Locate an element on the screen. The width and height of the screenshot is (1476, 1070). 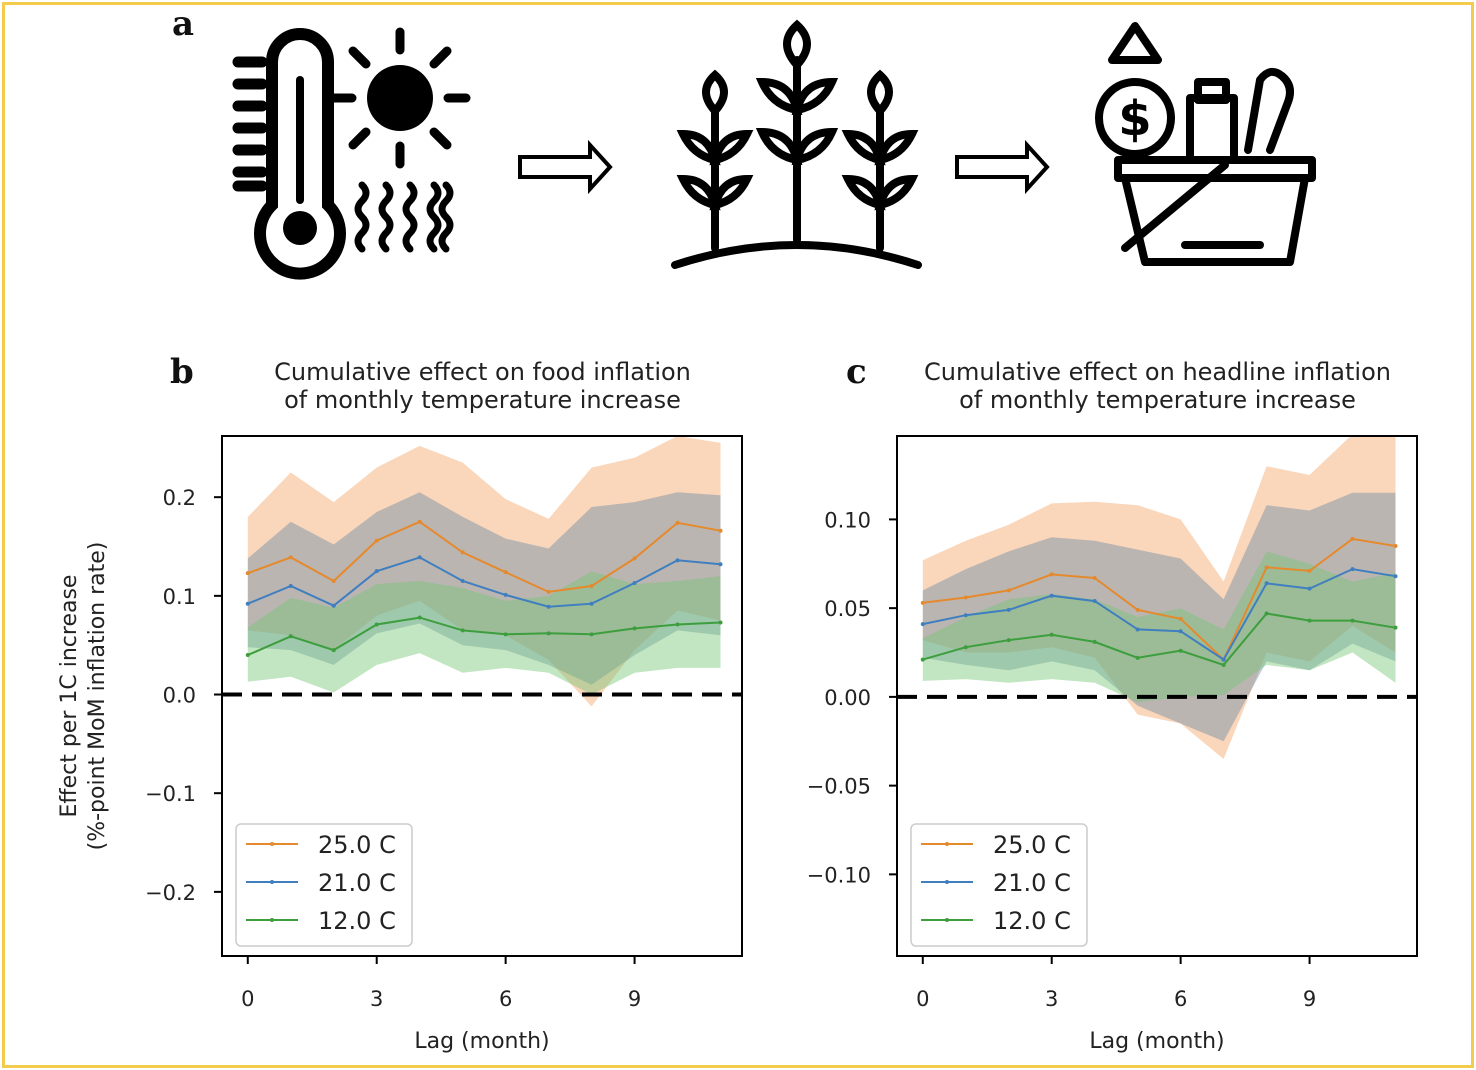
dollar-coin-icon: $ is located at coordinates (1135, 118).